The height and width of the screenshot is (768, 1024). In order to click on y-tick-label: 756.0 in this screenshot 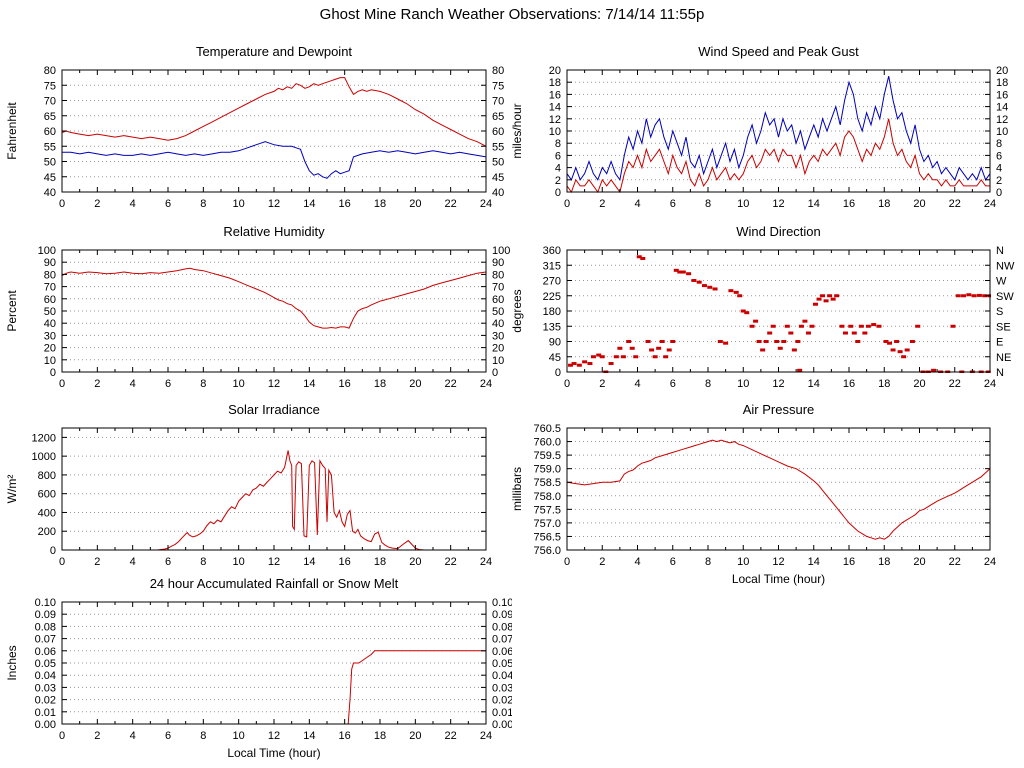, I will do `click(547, 551)`.